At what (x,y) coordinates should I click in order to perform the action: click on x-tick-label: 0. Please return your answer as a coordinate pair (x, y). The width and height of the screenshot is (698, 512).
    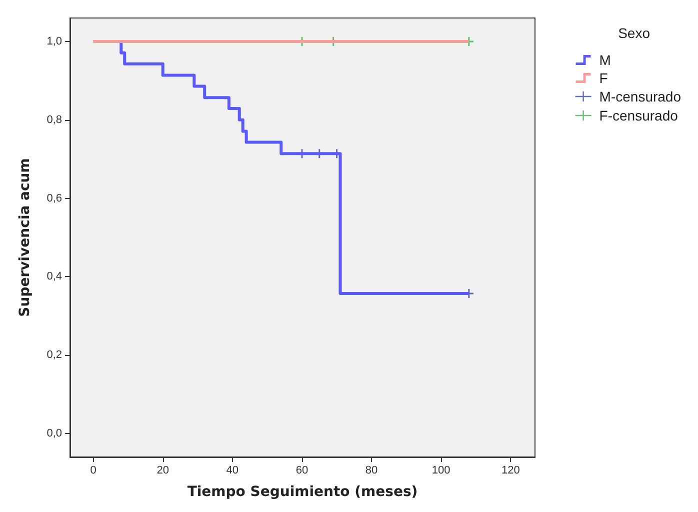
    Looking at the image, I should click on (93, 470).